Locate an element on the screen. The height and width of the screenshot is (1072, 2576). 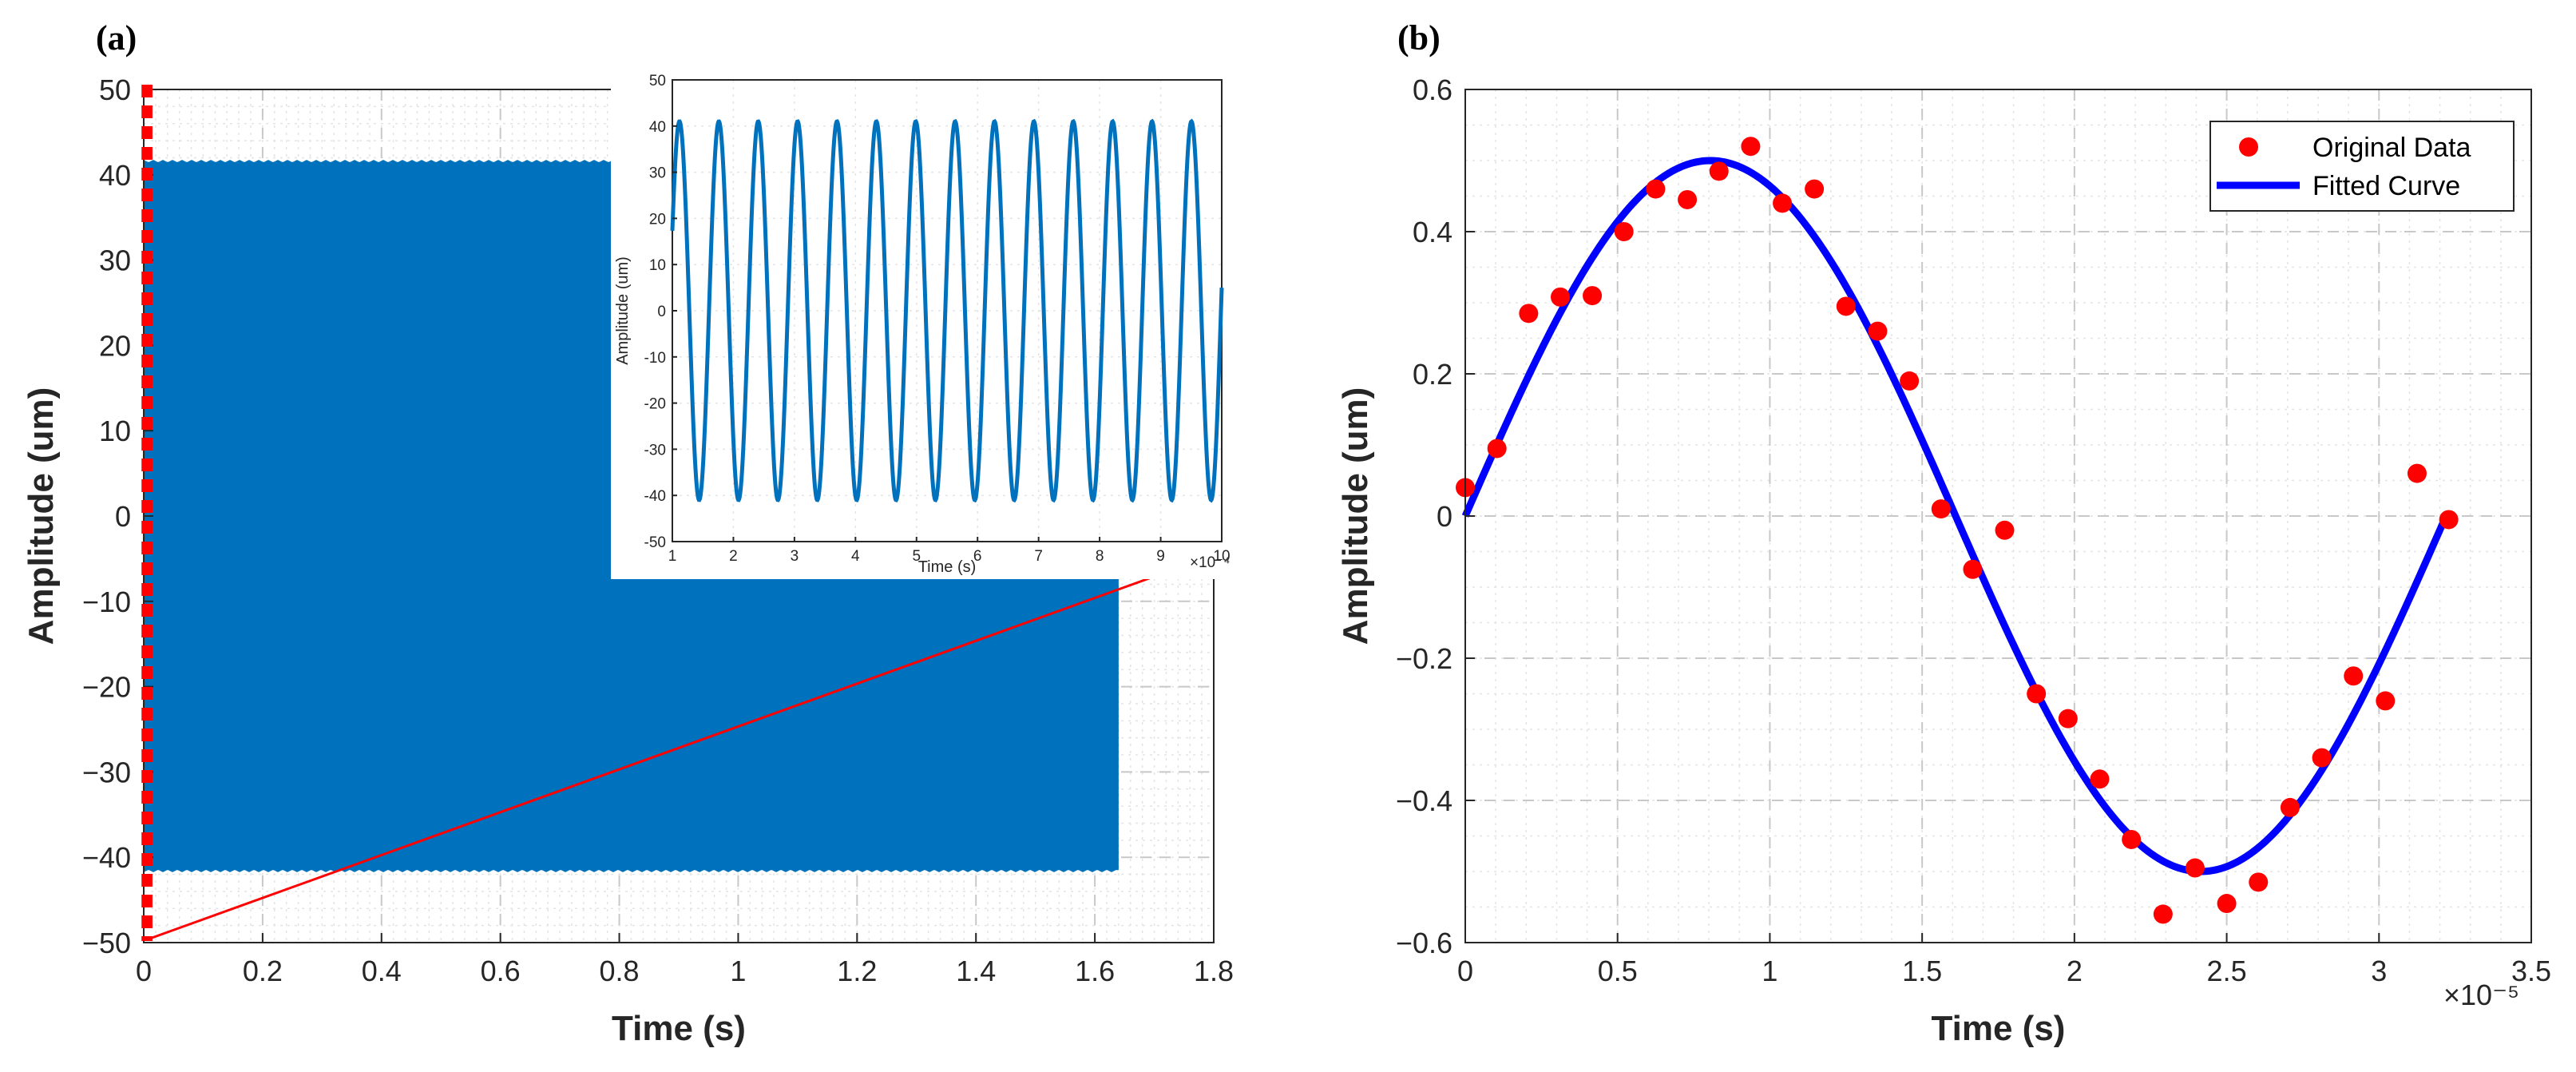
inset-x-tick-label: 7 is located at coordinates (1038, 556).